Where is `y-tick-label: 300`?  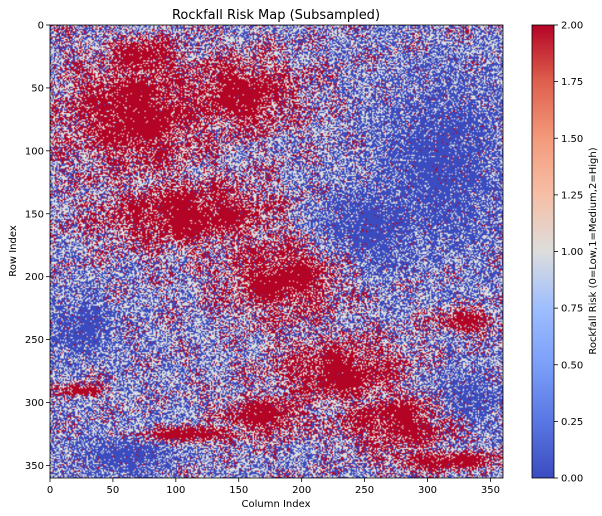
y-tick-label: 300 is located at coordinates (34, 403).